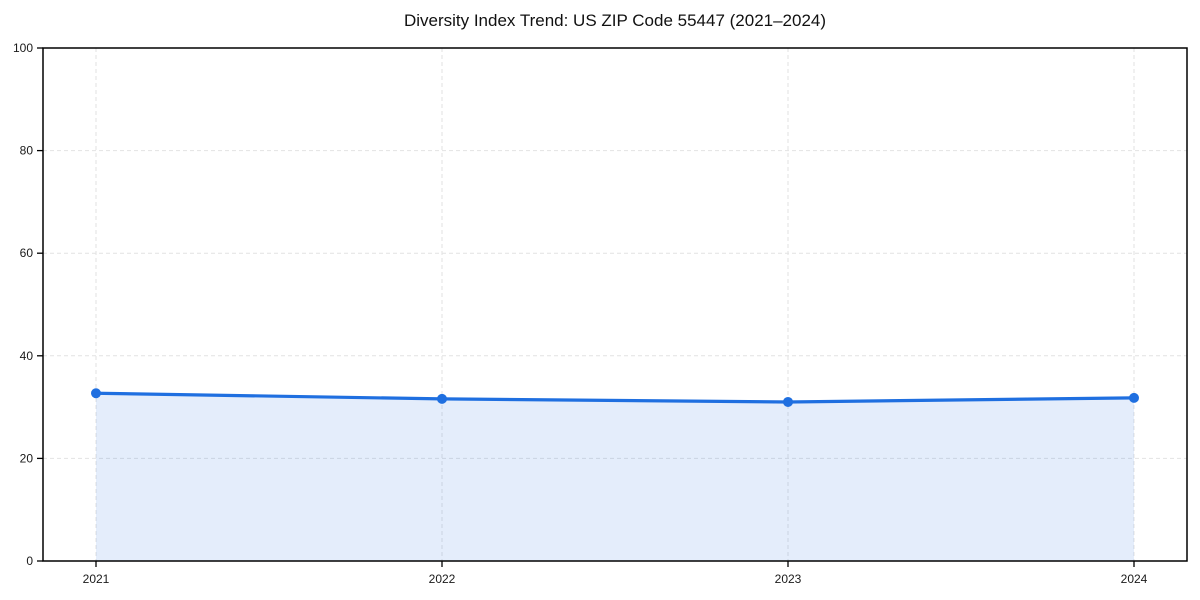 This screenshot has width=1200, height=600. I want to click on y-tick-label: 20, so click(27, 458).